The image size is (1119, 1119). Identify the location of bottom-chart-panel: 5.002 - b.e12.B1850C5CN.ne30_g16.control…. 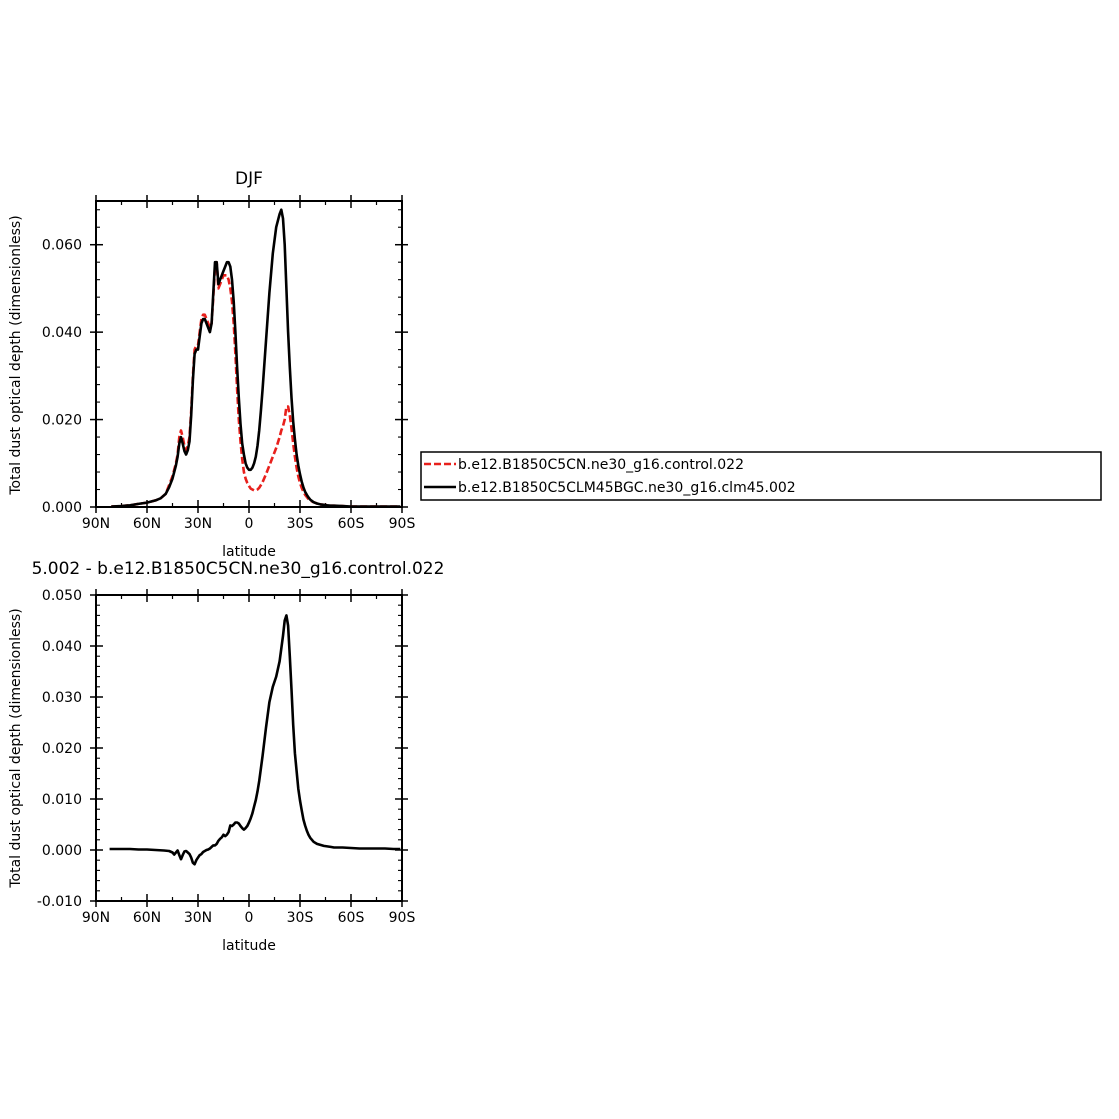
(226, 756).